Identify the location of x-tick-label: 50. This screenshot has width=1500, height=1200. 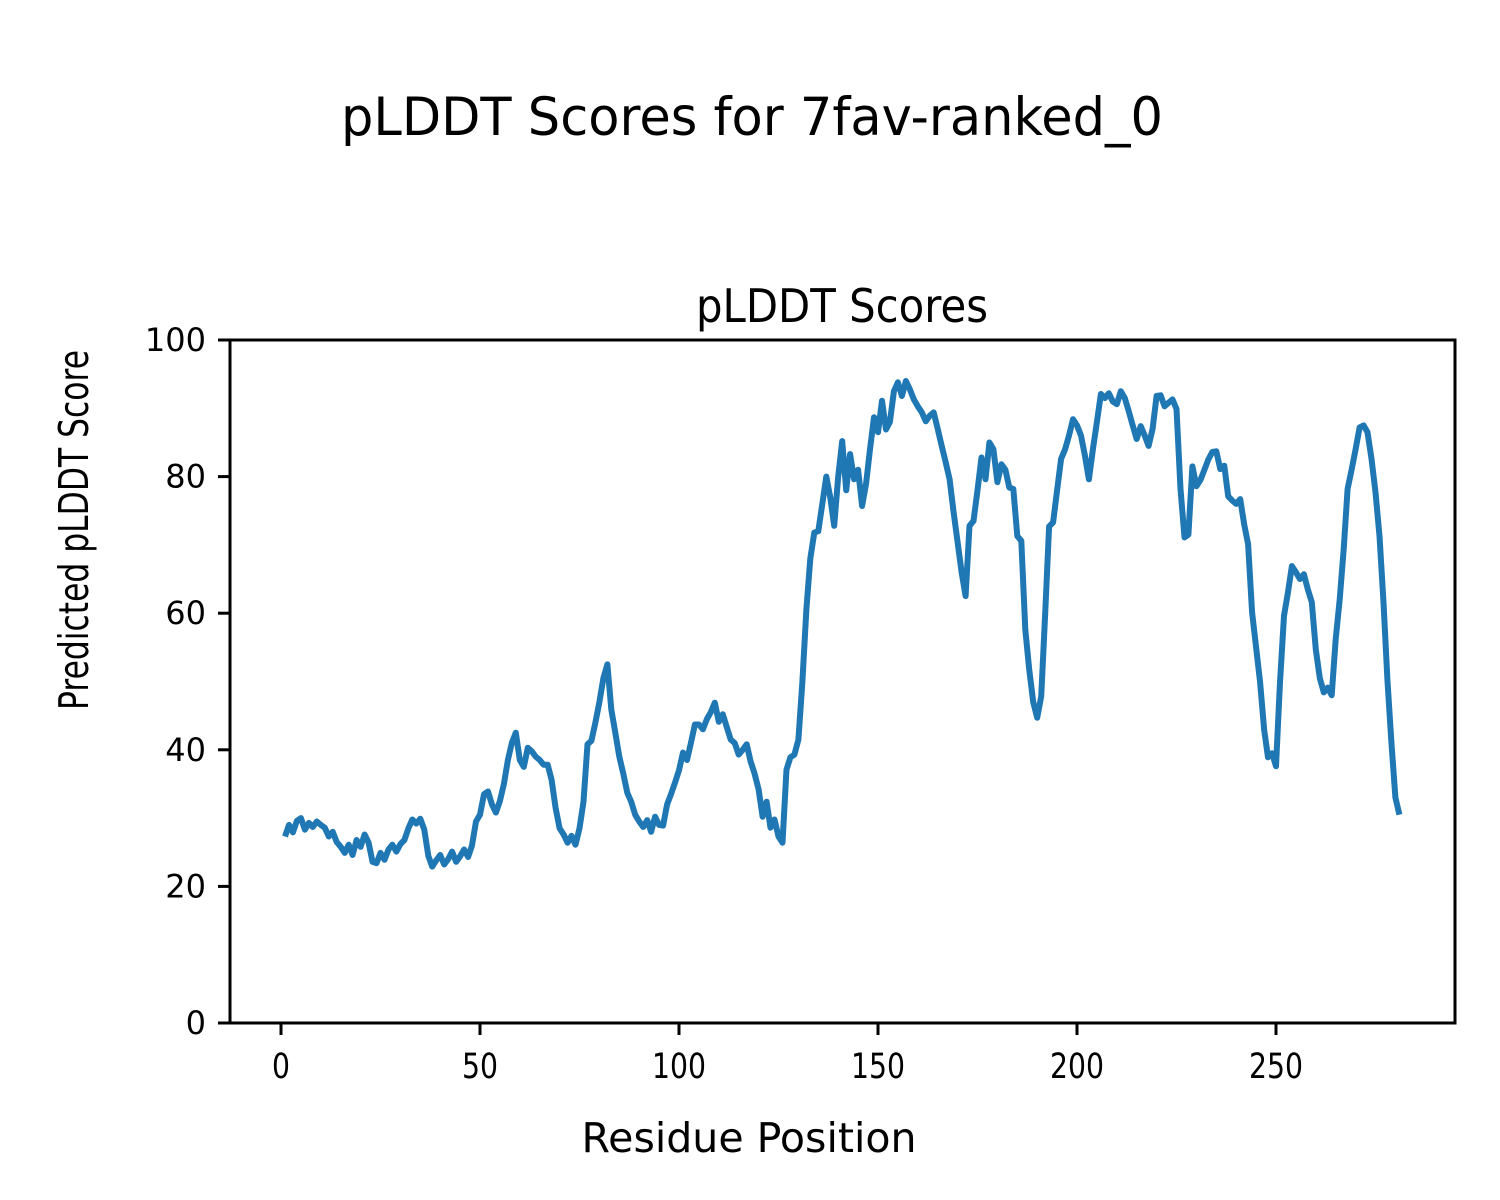
(480, 1067).